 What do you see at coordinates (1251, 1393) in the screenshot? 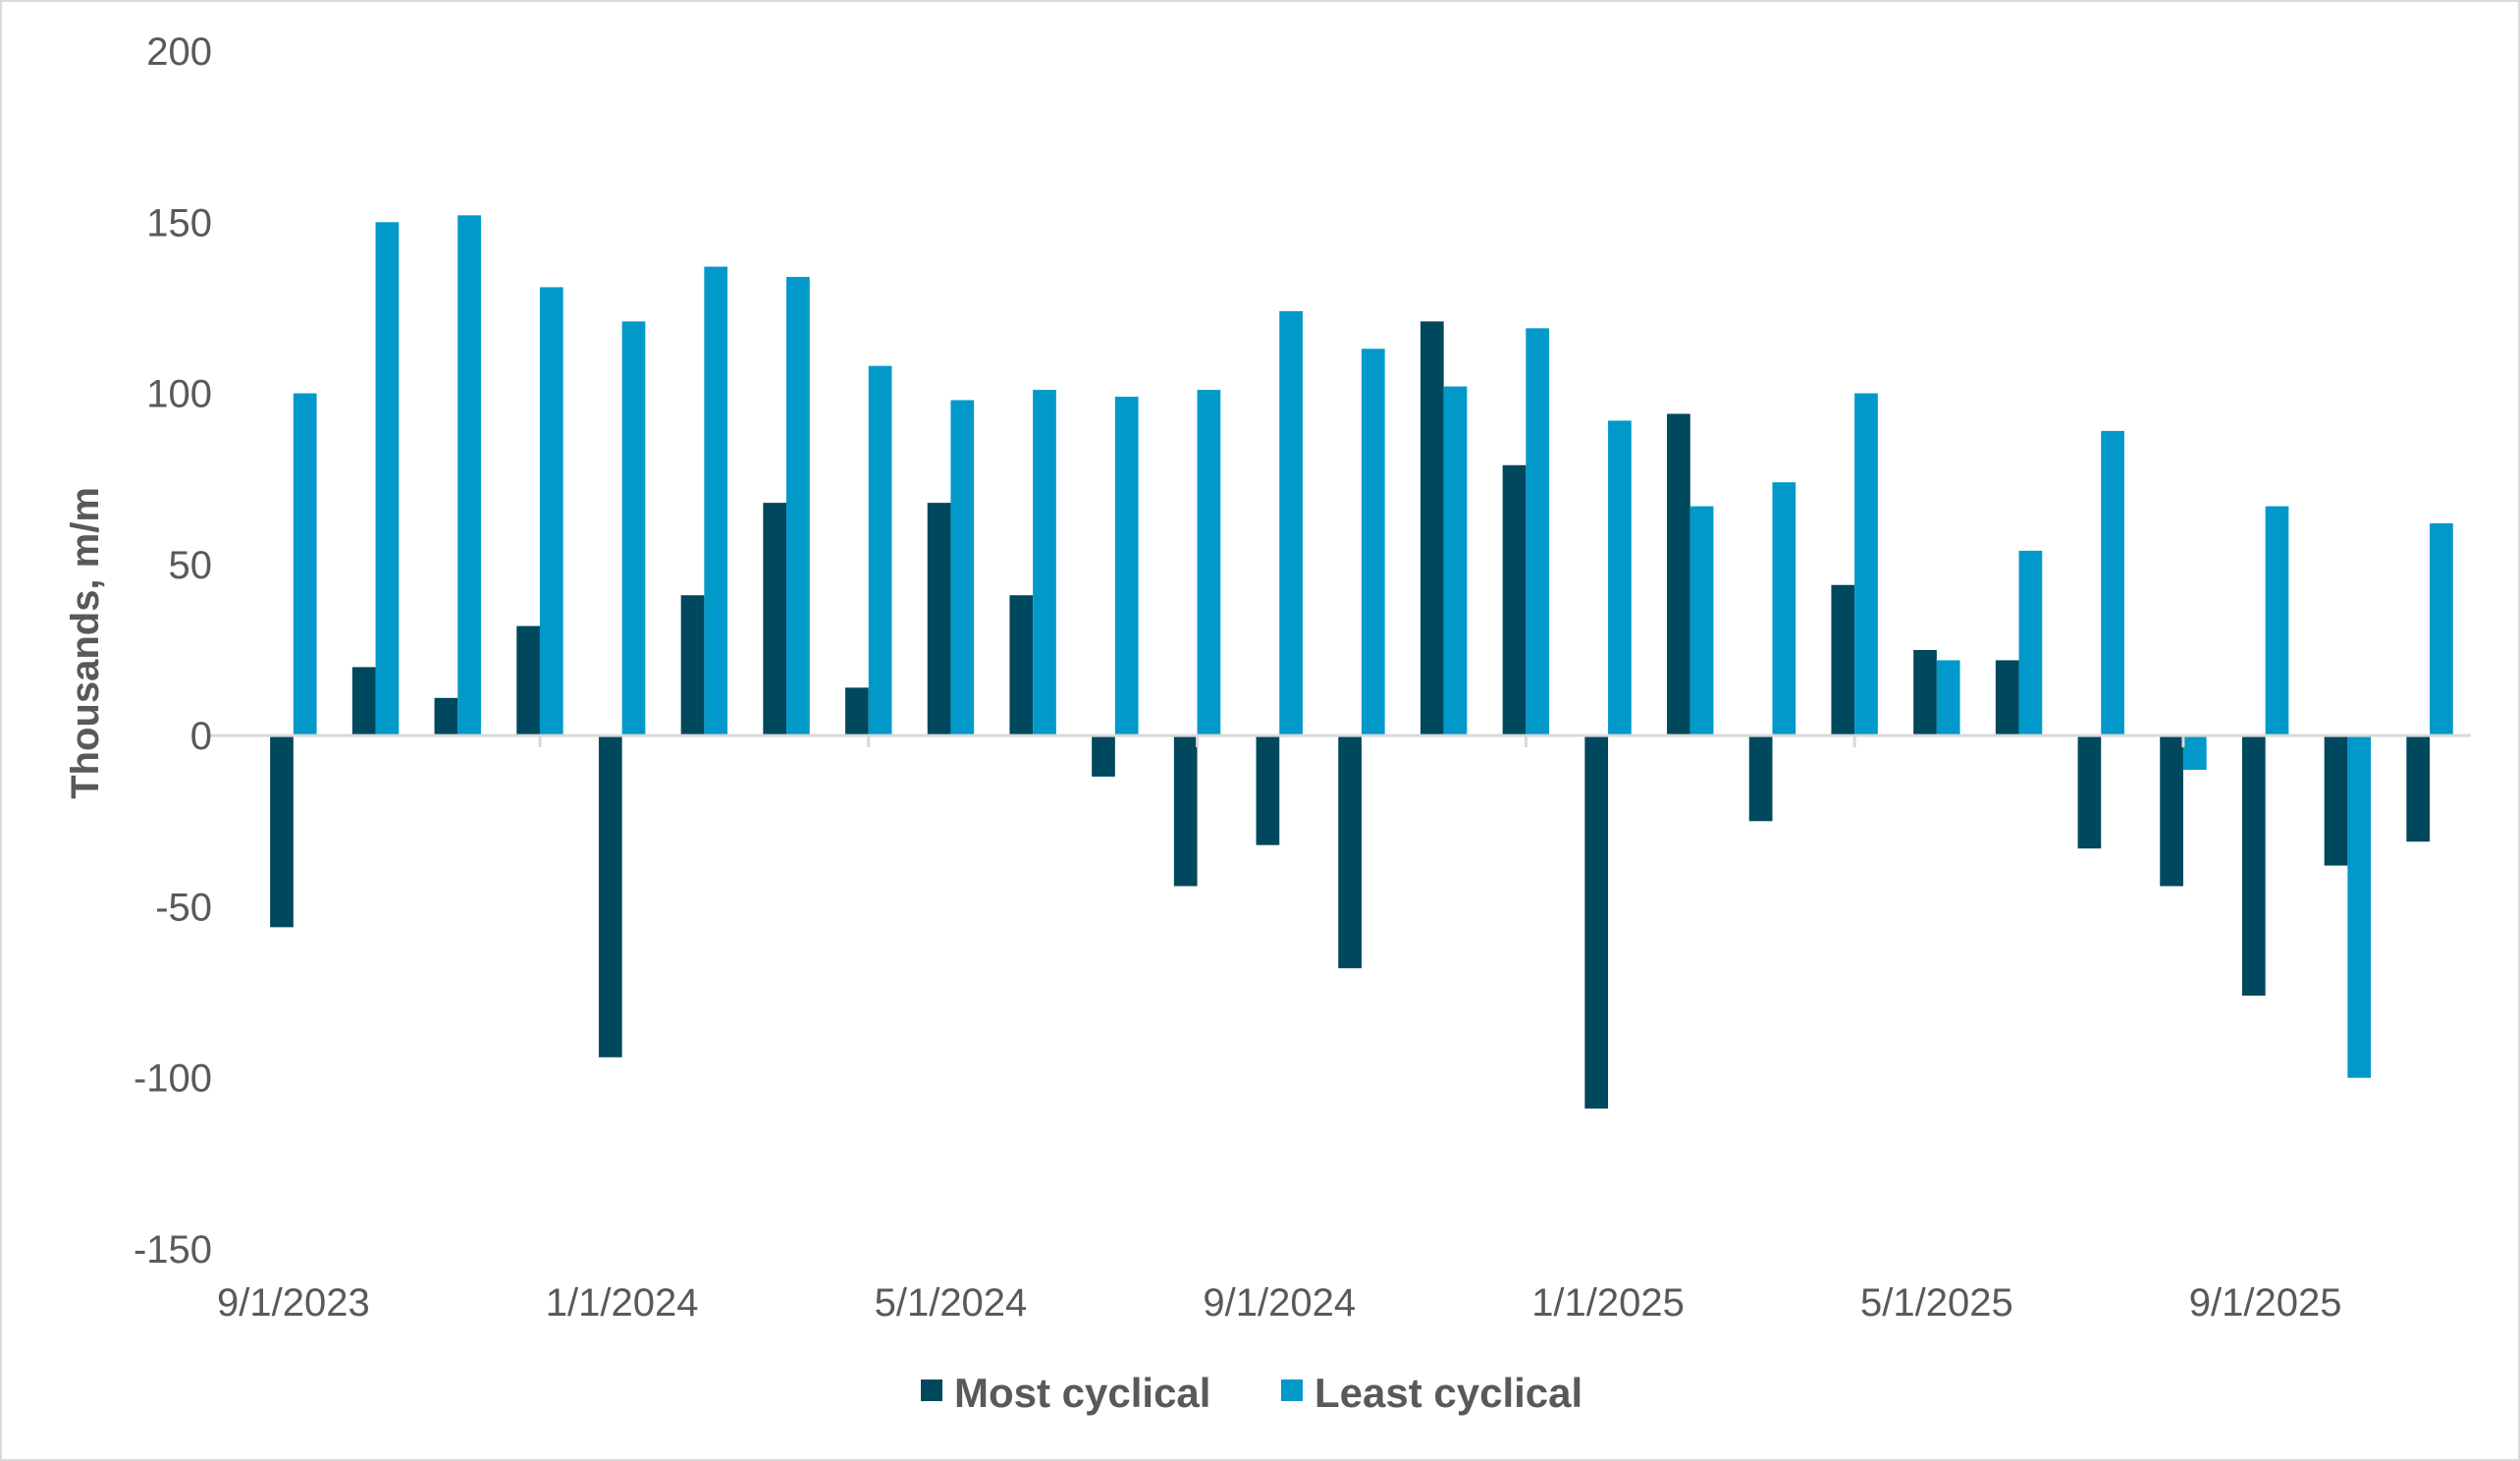
I see `legend: Most cyclical Least cyclical` at bounding box center [1251, 1393].